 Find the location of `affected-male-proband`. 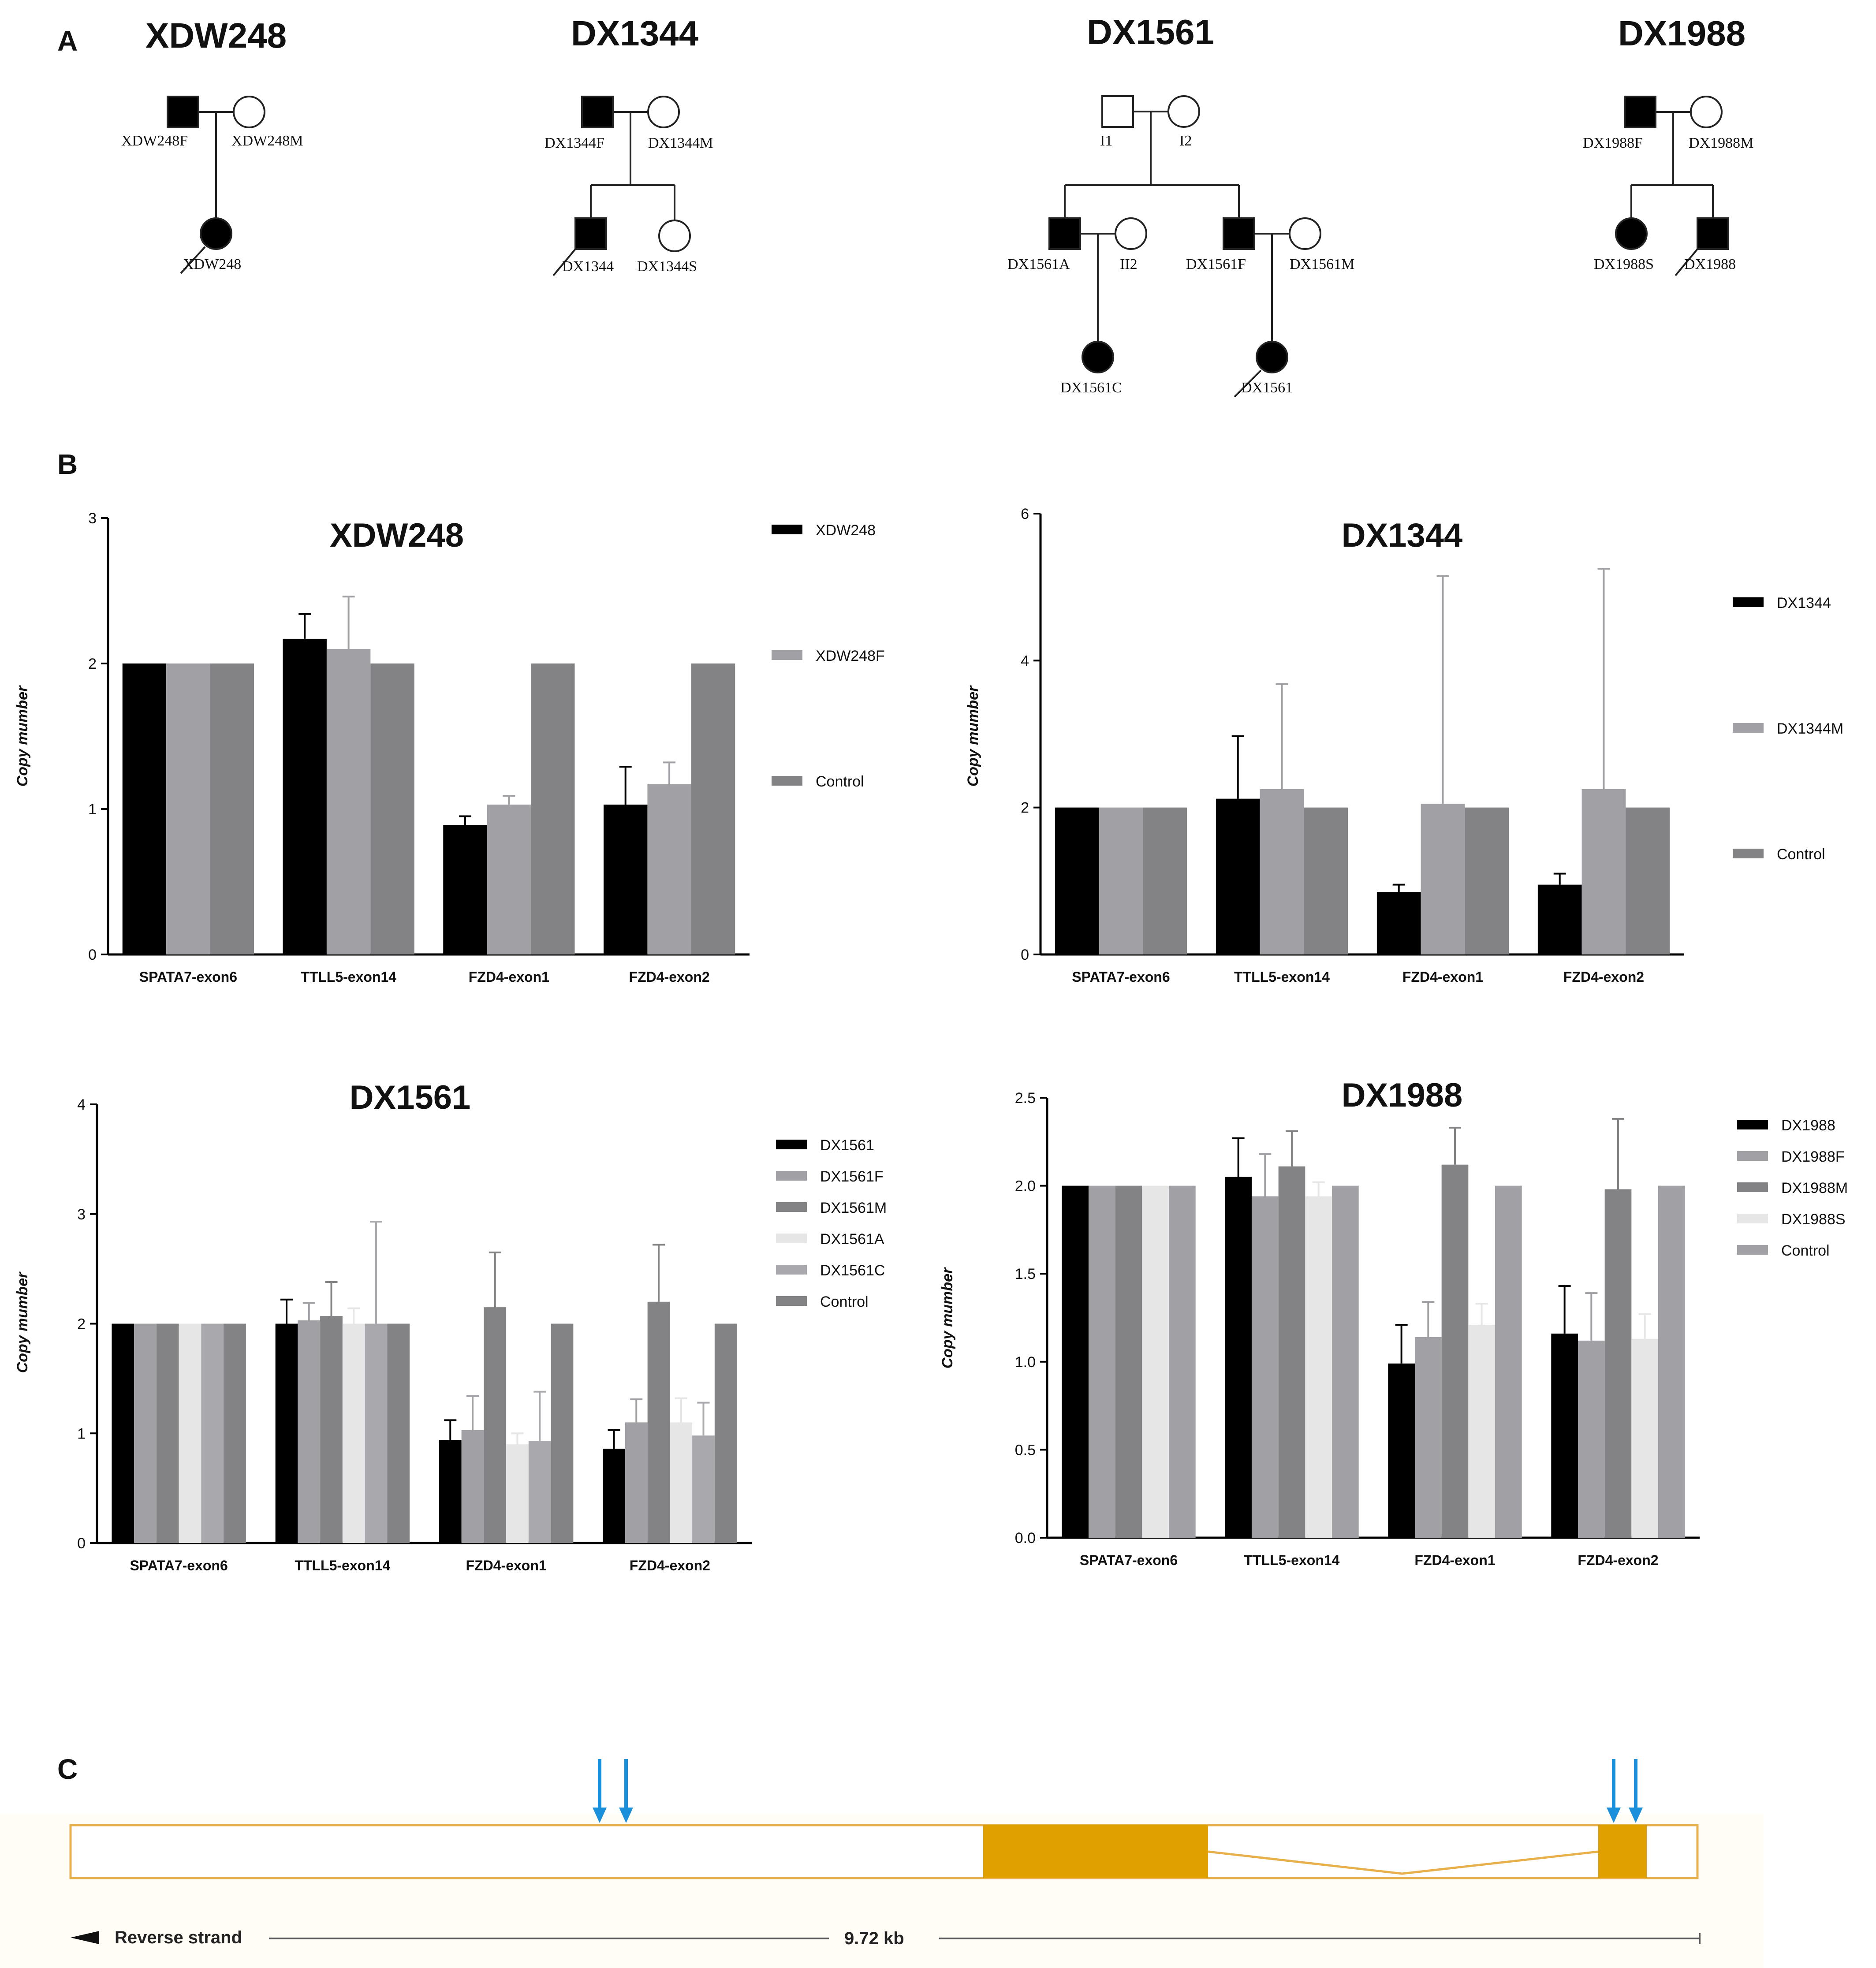

affected-male-proband is located at coordinates (590, 233).